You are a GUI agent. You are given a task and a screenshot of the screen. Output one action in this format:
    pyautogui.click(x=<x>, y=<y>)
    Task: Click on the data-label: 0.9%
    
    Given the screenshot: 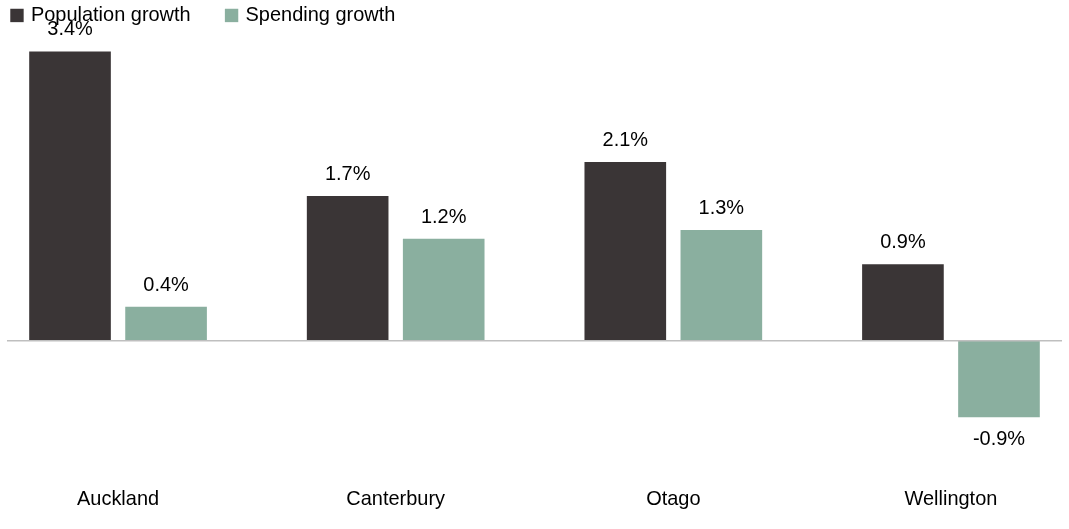 What is the action you would take?
    pyautogui.click(x=903, y=241)
    